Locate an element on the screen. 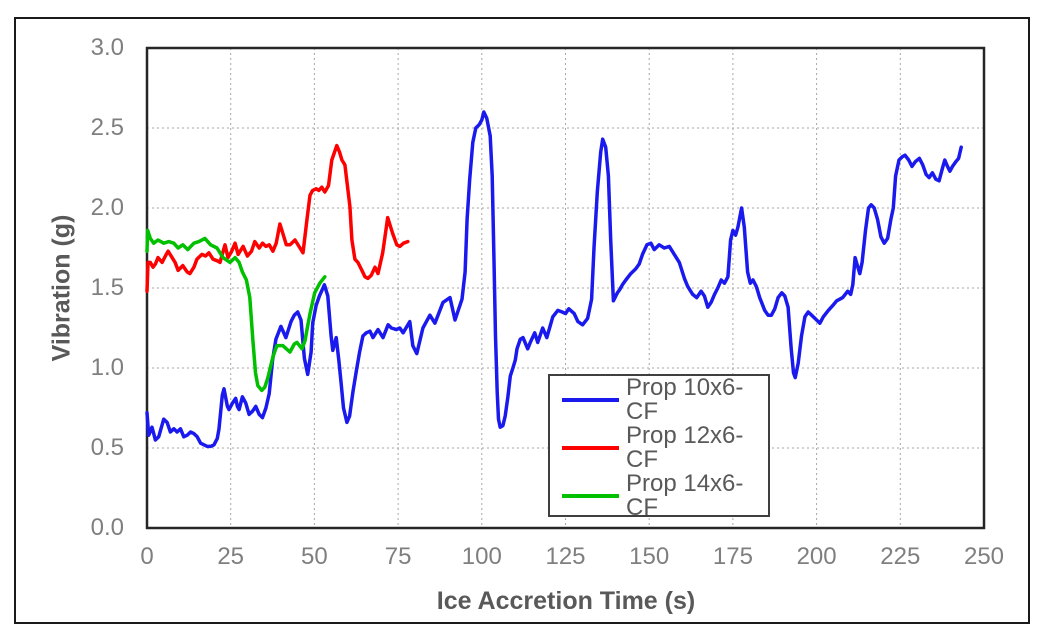 This screenshot has width=1044, height=634. x-tick-label: 150 is located at coordinates (649, 556).